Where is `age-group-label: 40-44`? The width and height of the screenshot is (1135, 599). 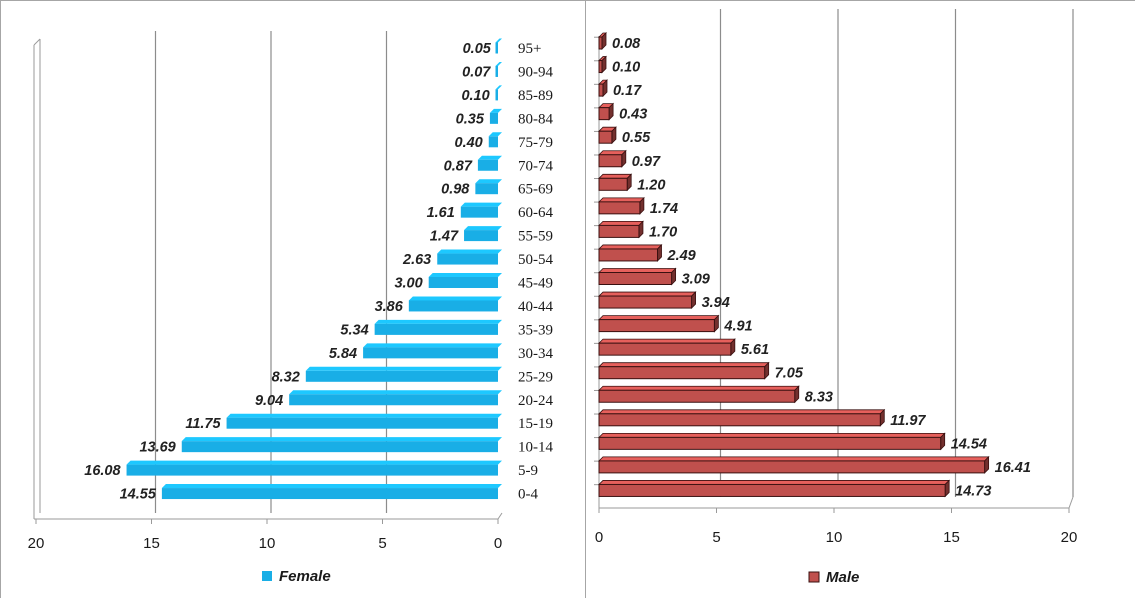 age-group-label: 40-44 is located at coordinates (535, 307).